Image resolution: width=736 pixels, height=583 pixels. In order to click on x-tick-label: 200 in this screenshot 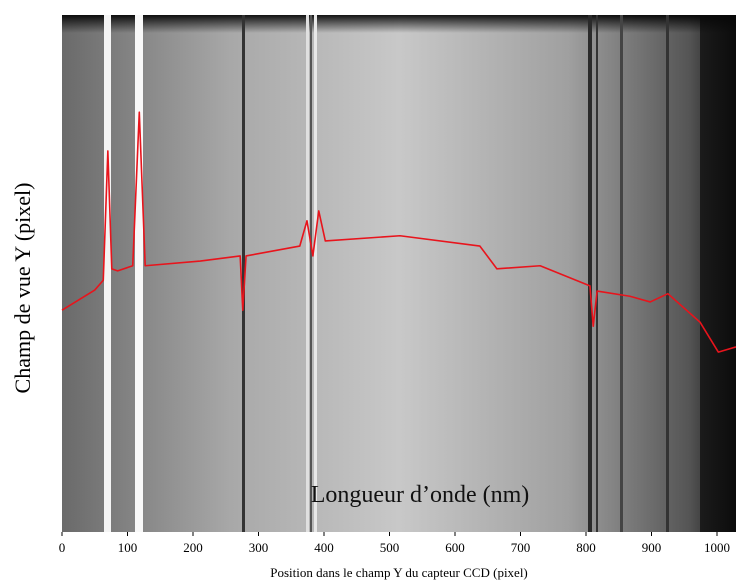, I will do `click(193, 547)`.